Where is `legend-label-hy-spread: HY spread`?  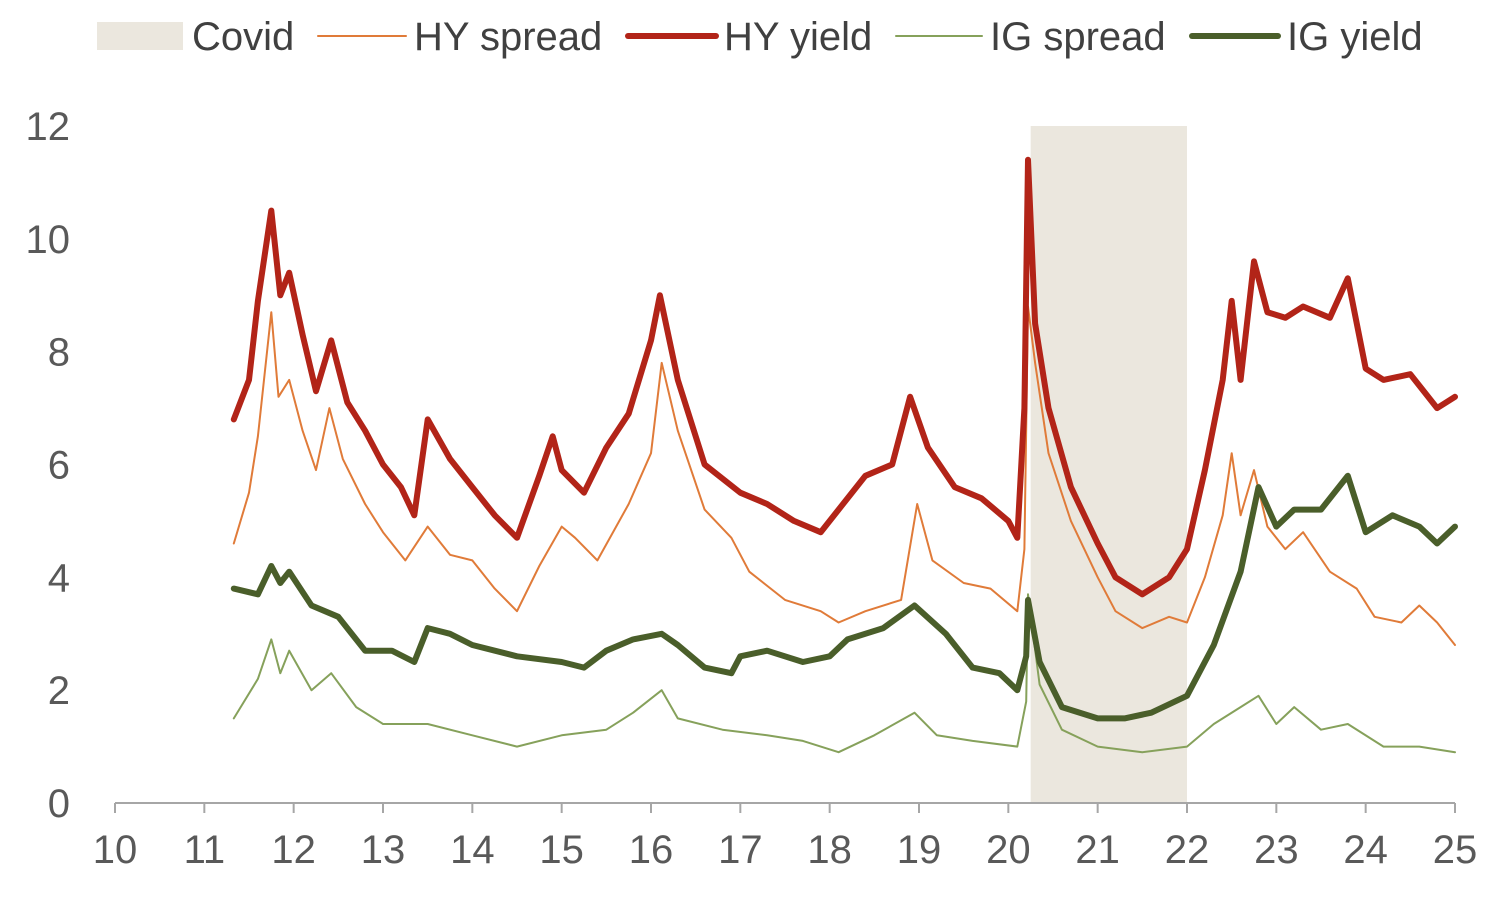 legend-label-hy-spread: HY spread is located at coordinates (508, 37).